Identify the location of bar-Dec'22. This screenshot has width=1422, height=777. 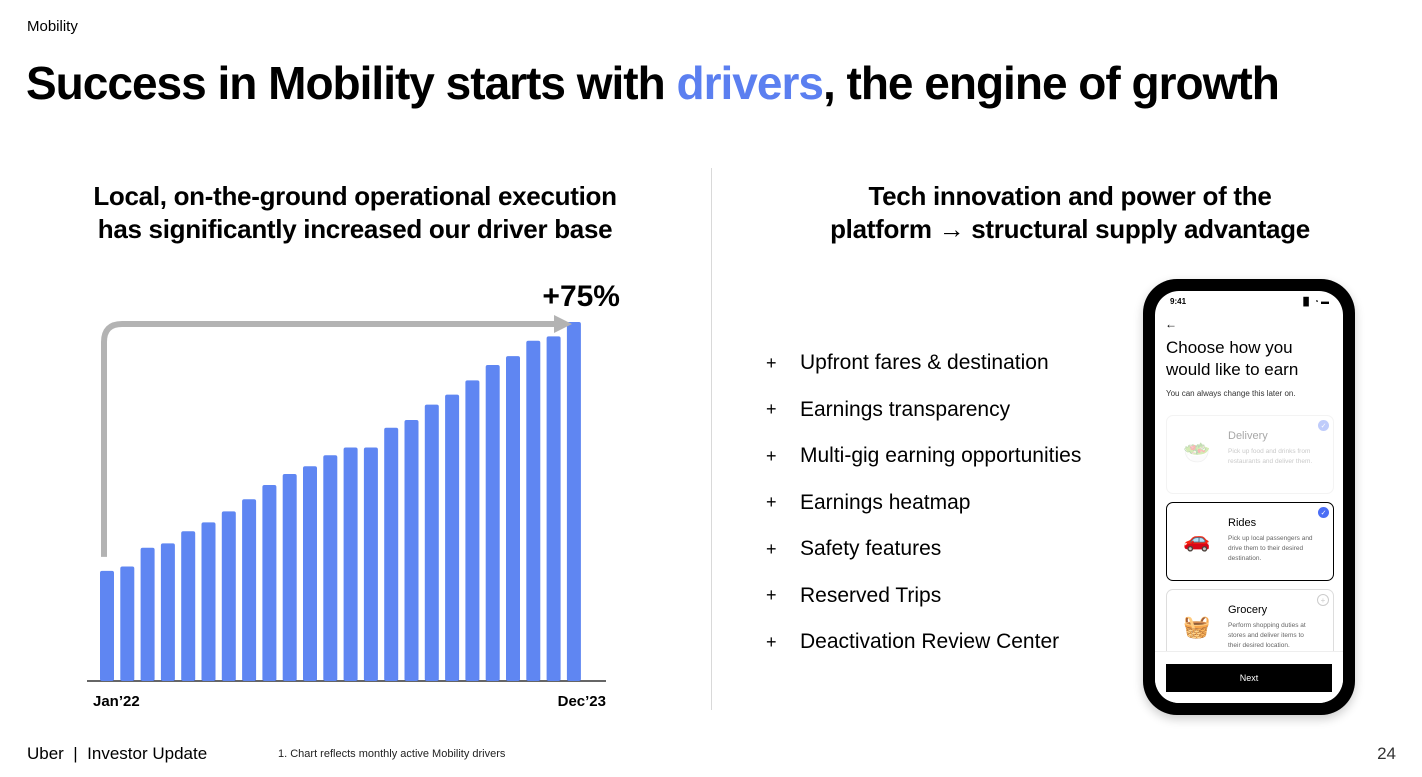
(330, 568).